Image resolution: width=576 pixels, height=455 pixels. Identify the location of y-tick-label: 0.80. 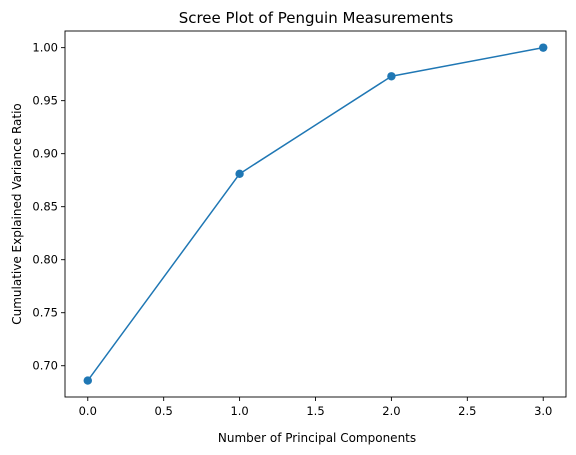
(45, 260).